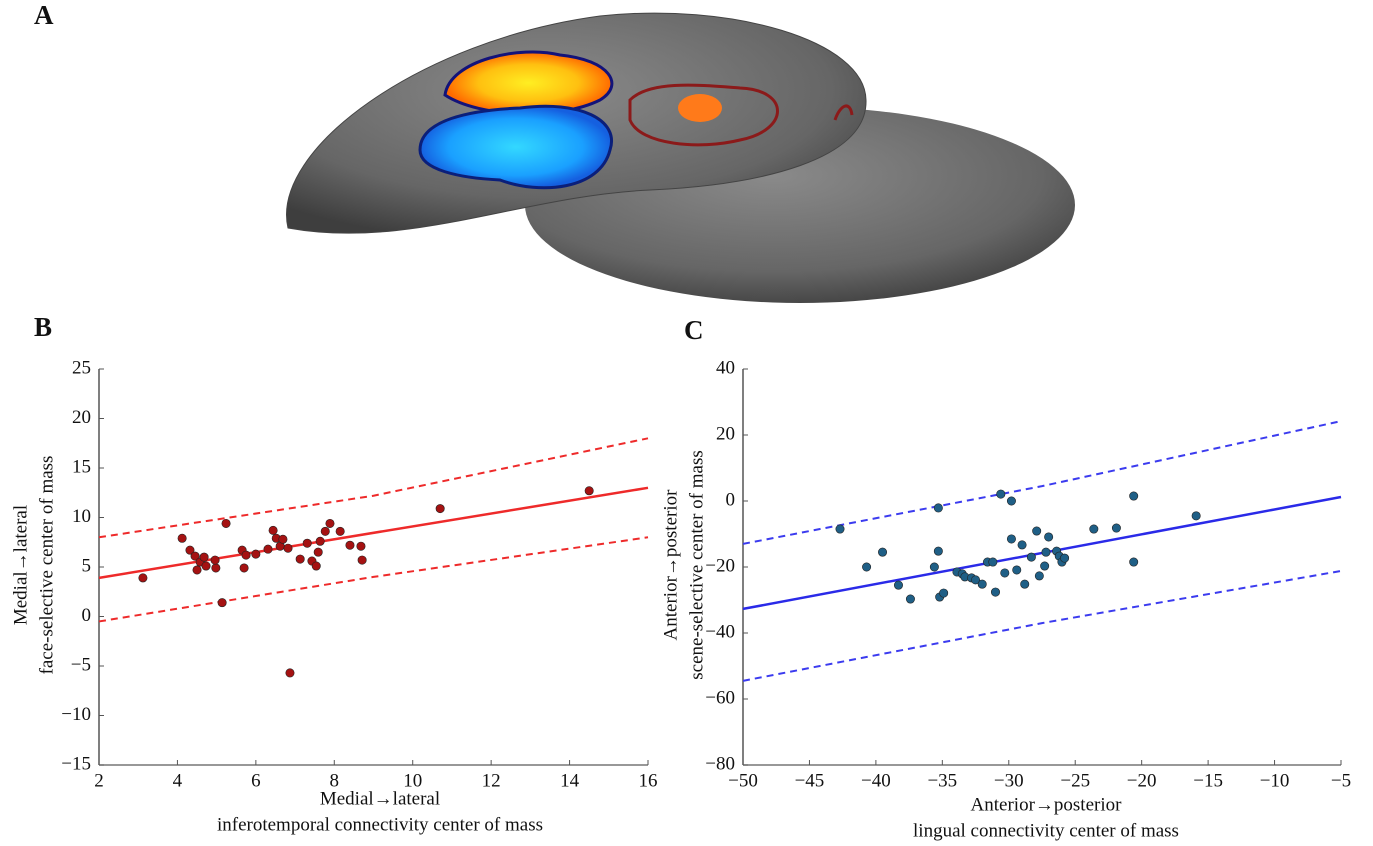 The image size is (1373, 846). What do you see at coordinates (178, 780) in the screenshot?
I see `x-tick-label: 4` at bounding box center [178, 780].